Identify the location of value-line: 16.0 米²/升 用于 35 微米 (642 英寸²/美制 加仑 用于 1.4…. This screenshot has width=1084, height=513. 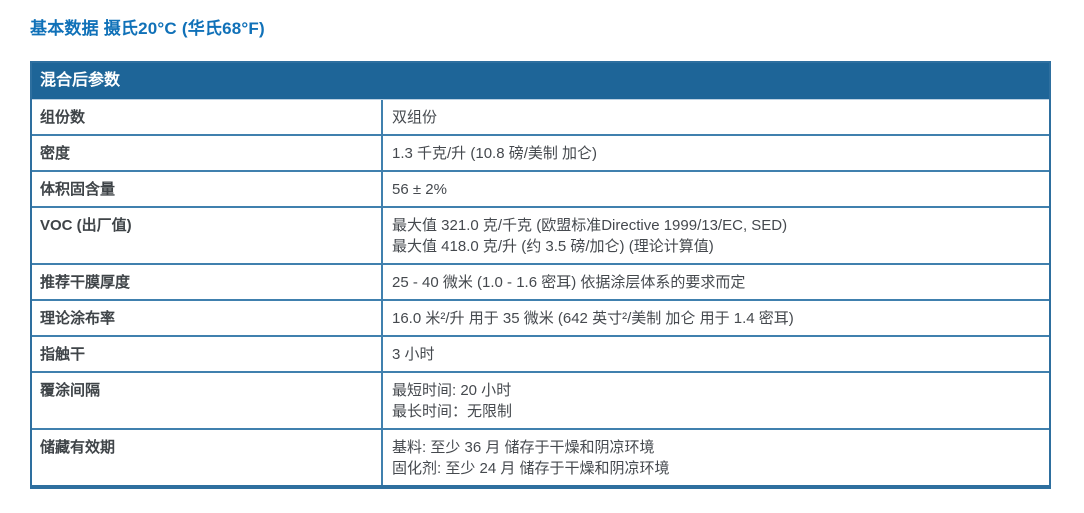
(593, 318).